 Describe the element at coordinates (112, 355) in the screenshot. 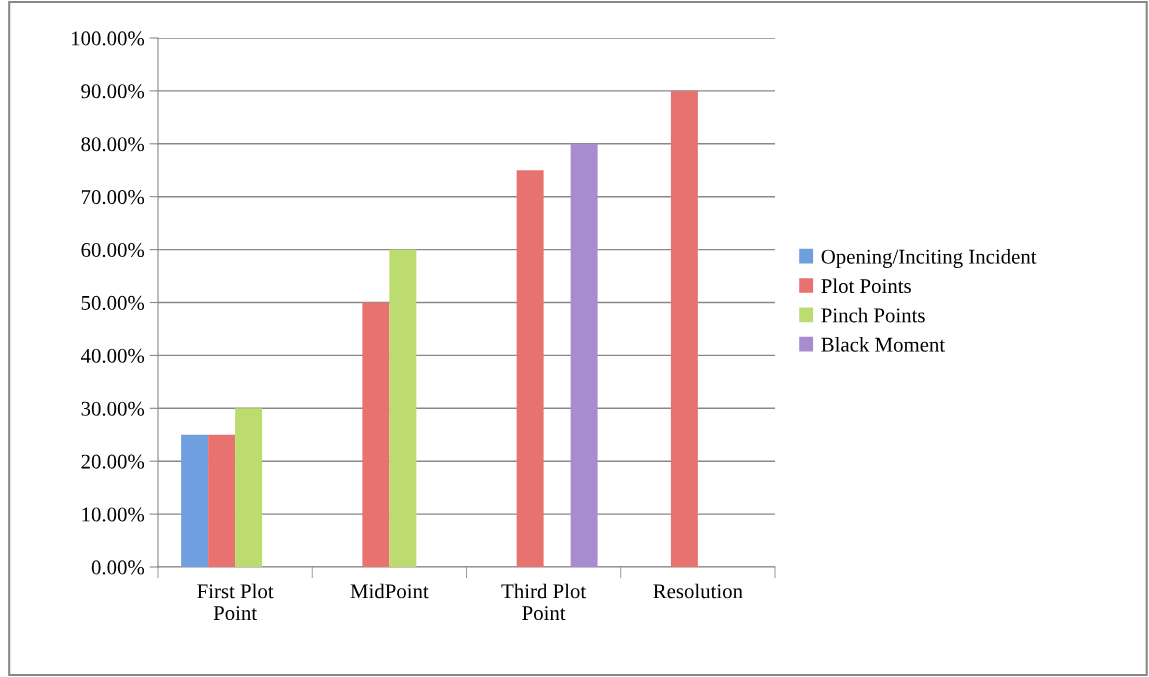

I see `y-tick-label: 40.00%` at that location.